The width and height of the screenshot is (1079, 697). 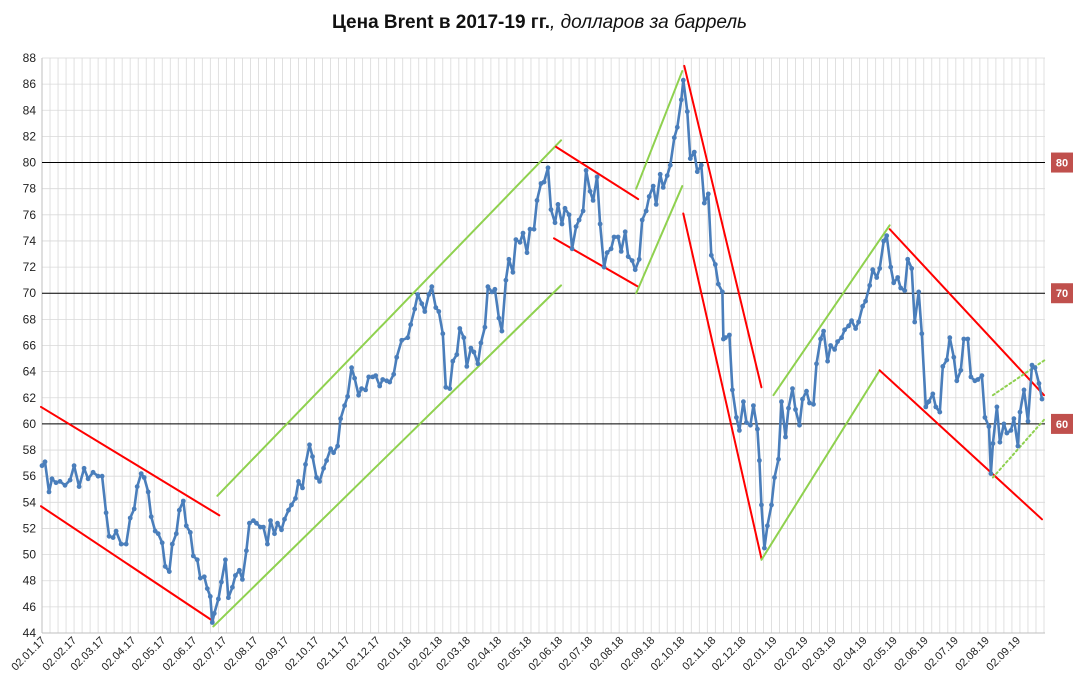 I want to click on y-tick-label: 88, so click(x=30, y=58).